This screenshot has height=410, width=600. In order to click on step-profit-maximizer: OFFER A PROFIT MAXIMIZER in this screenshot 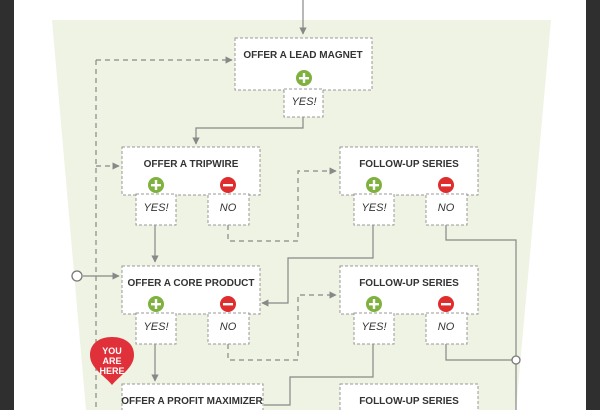, I will do `click(192, 396)`.